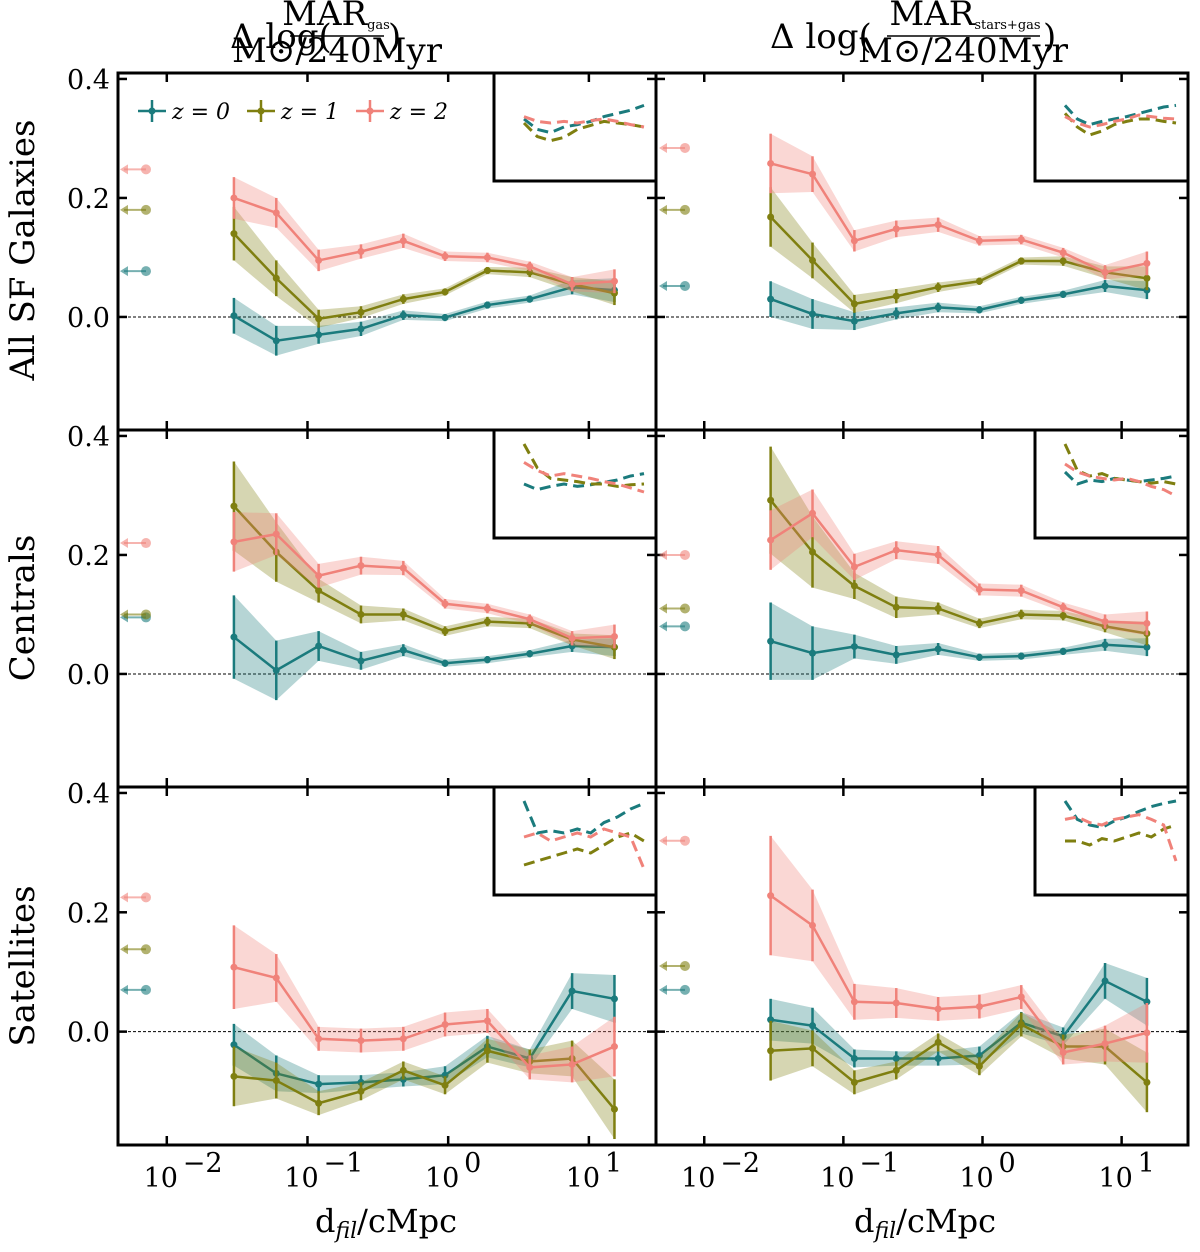 The image size is (1200, 1252). Describe the element at coordinates (337, 51) in the screenshot. I see `svg-text: M⊙/240Myr` at that location.